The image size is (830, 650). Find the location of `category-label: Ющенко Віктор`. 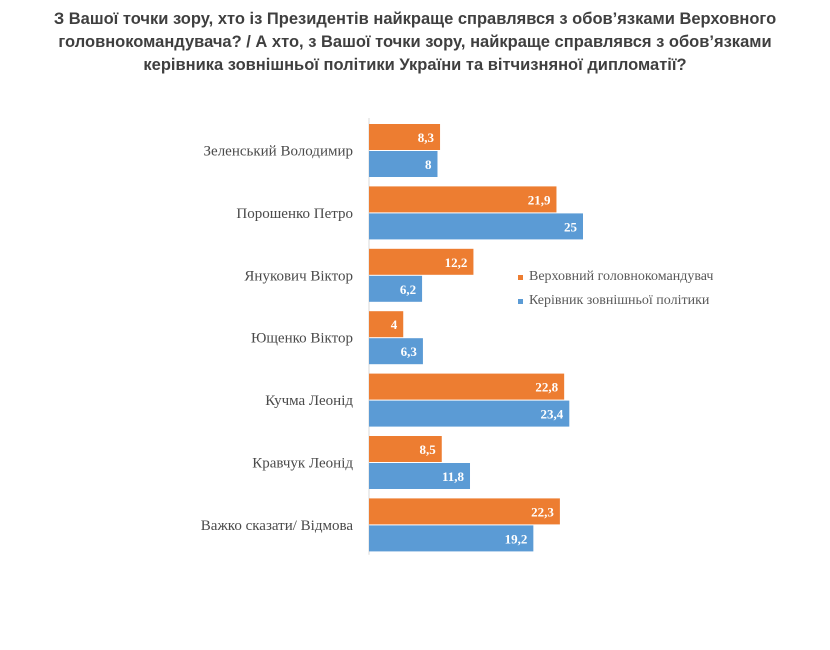

category-label: Ющенко Віктор is located at coordinates (302, 339).